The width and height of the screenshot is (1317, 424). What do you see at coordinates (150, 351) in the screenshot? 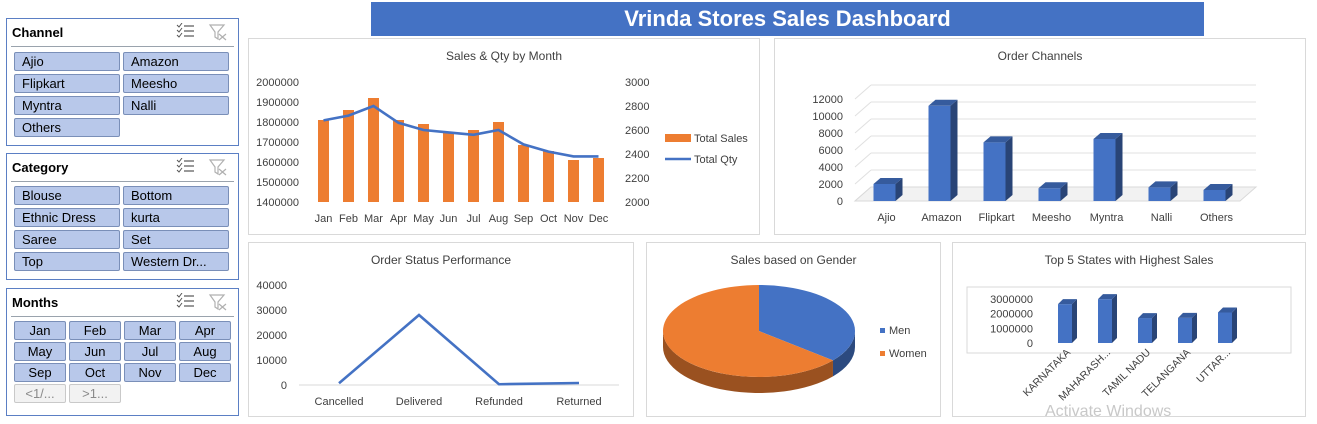
I see `slicer-item-months: Jul` at bounding box center [150, 351].